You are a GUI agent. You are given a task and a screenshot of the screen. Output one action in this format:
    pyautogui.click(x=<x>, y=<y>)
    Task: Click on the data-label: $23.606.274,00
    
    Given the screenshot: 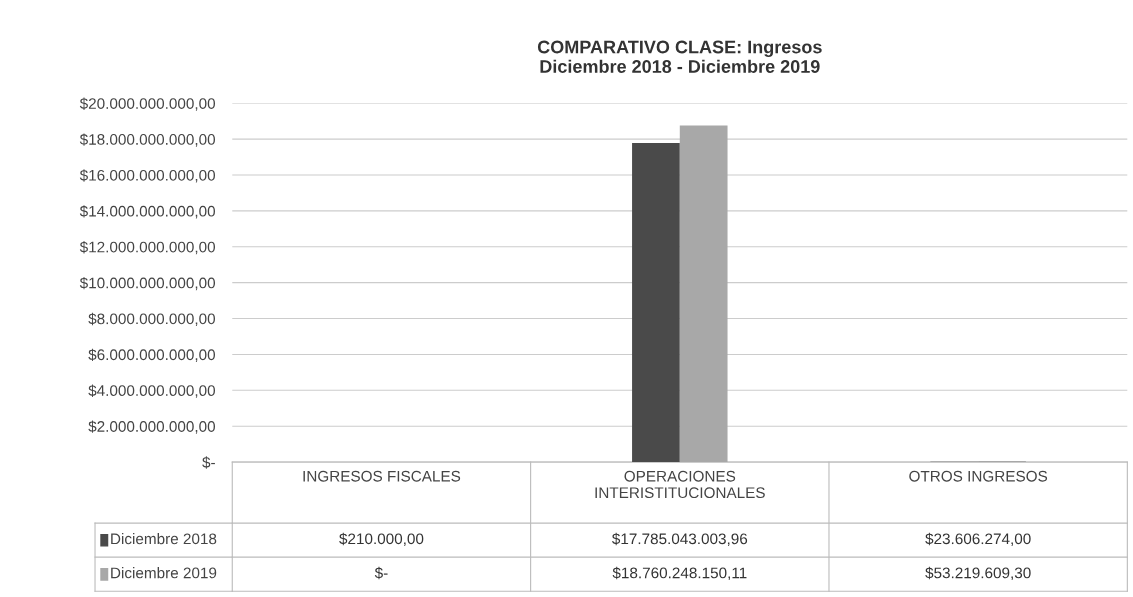 What is the action you would take?
    pyautogui.click(x=978, y=539)
    